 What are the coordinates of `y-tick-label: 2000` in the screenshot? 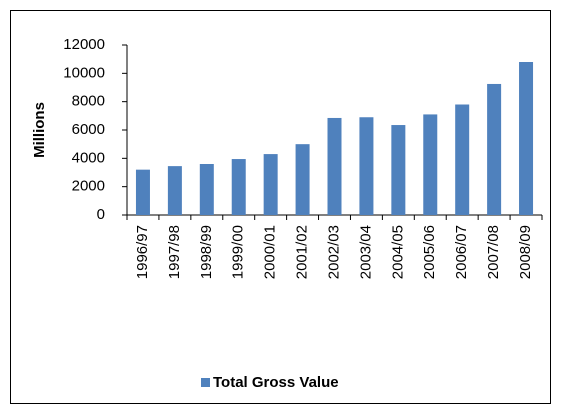 It's located at (88, 186).